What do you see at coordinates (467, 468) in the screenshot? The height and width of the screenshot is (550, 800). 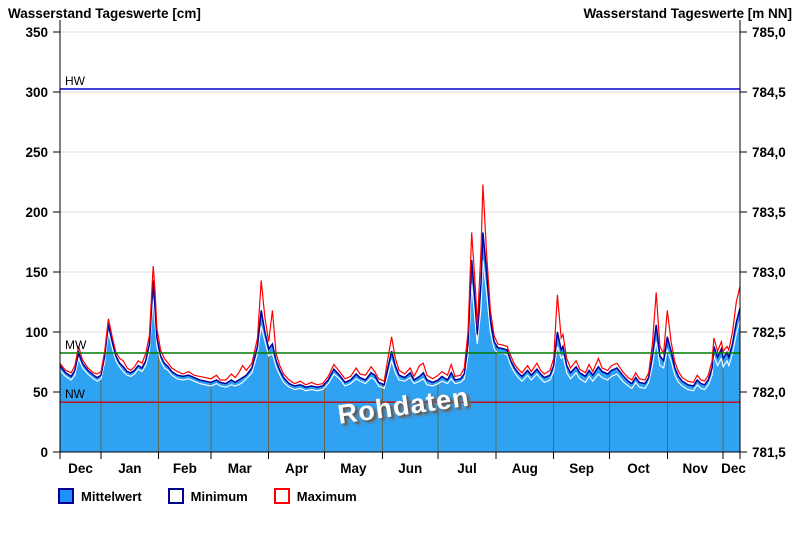 I see `x-month-label: Jul` at bounding box center [467, 468].